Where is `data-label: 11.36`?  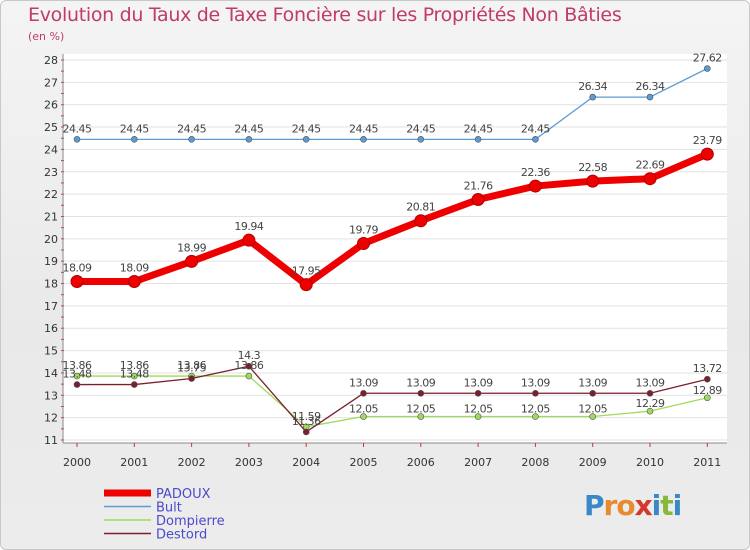 data-label: 11.36 is located at coordinates (306, 421).